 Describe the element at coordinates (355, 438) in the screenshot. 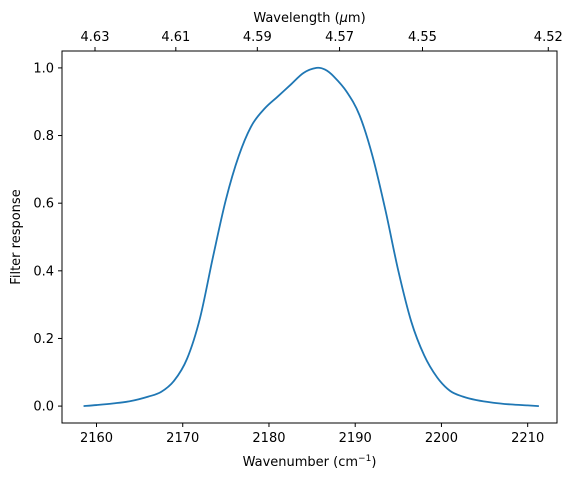

I see `x-tick-label: 2190` at that location.